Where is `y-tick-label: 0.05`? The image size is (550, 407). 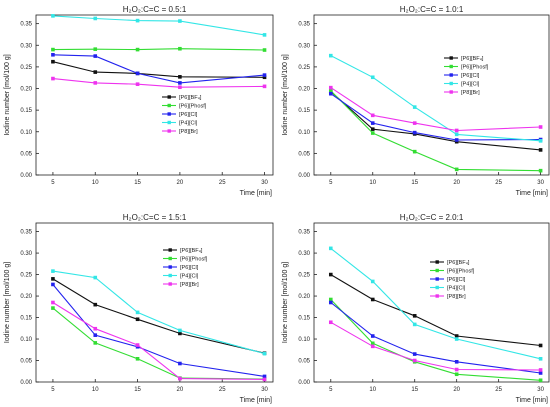
y-tick-label: 0.05 is located at coordinates (304, 362).